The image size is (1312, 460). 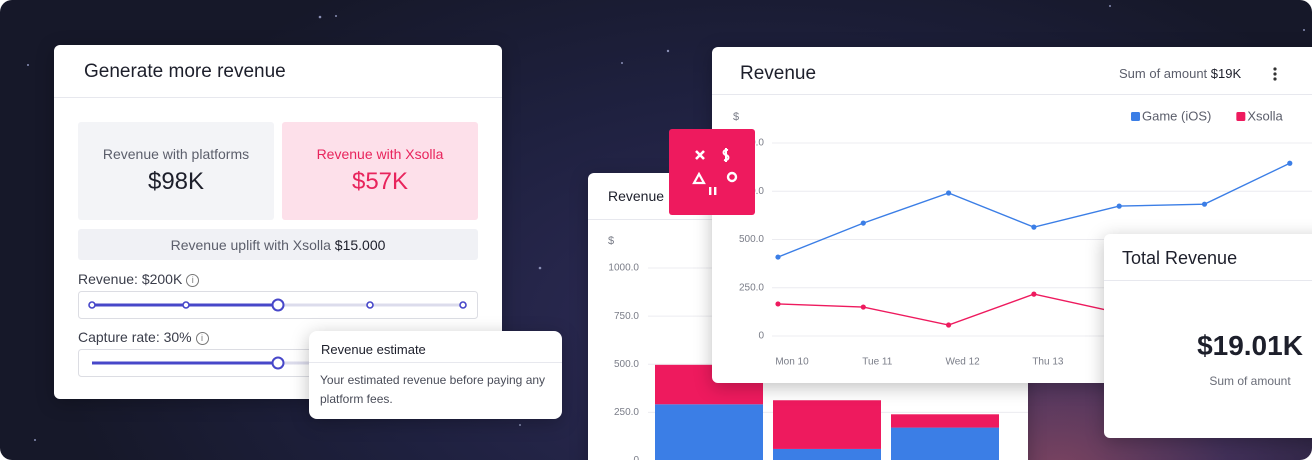 I want to click on total-value: $19.01K, so click(x=1250, y=345).